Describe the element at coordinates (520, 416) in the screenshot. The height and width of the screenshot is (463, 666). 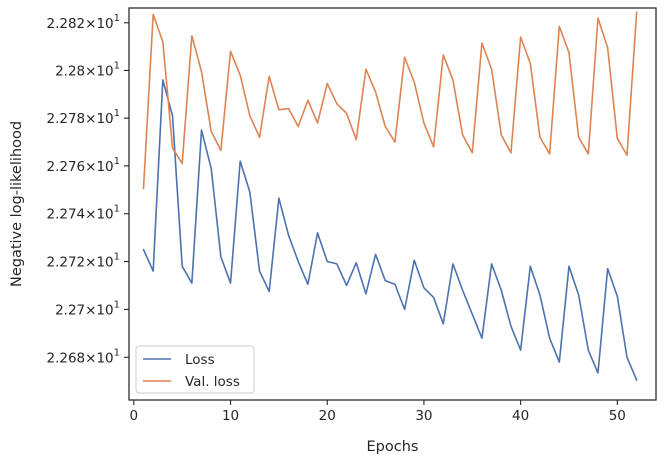
I see `x-tick-label: 40` at that location.